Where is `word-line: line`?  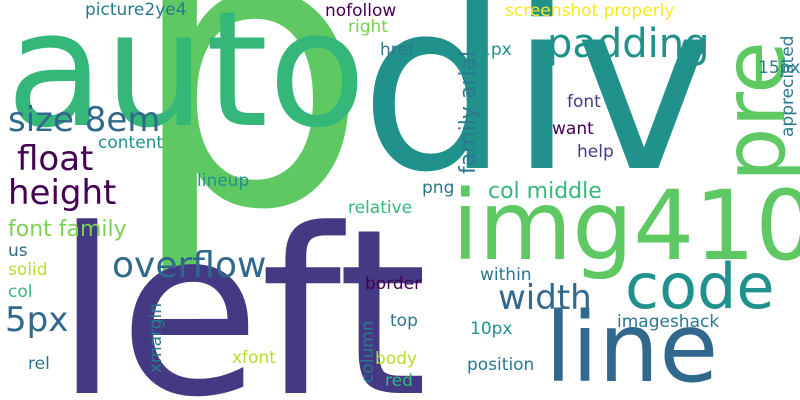 word-line: line is located at coordinates (632, 346).